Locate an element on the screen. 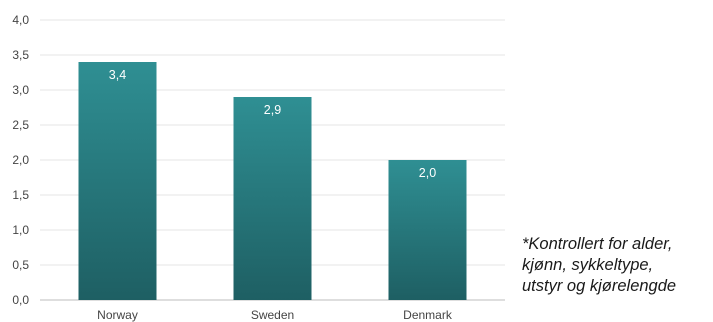 Image resolution: width=713 pixels, height=322 pixels. y-tick-label: 3,5 is located at coordinates (20, 55).